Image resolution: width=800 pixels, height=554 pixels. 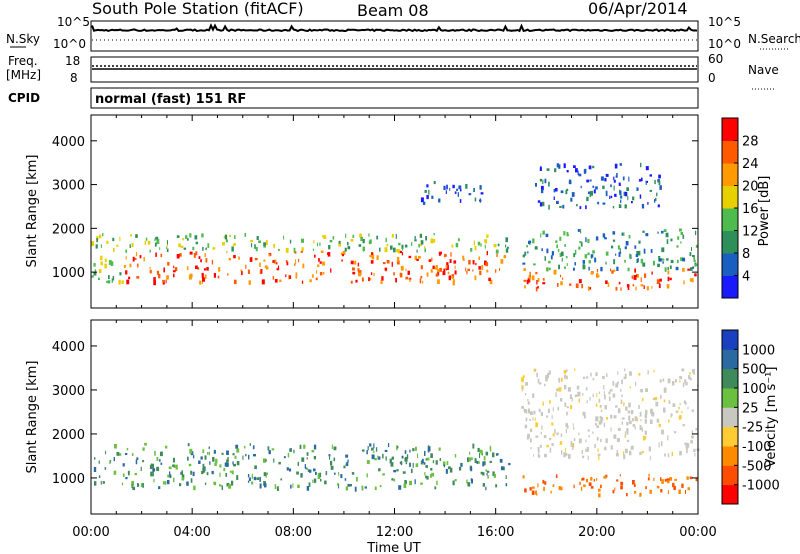 What do you see at coordinates (68, 479) in the screenshot?
I see `y-tick-label: 1000` at bounding box center [68, 479].